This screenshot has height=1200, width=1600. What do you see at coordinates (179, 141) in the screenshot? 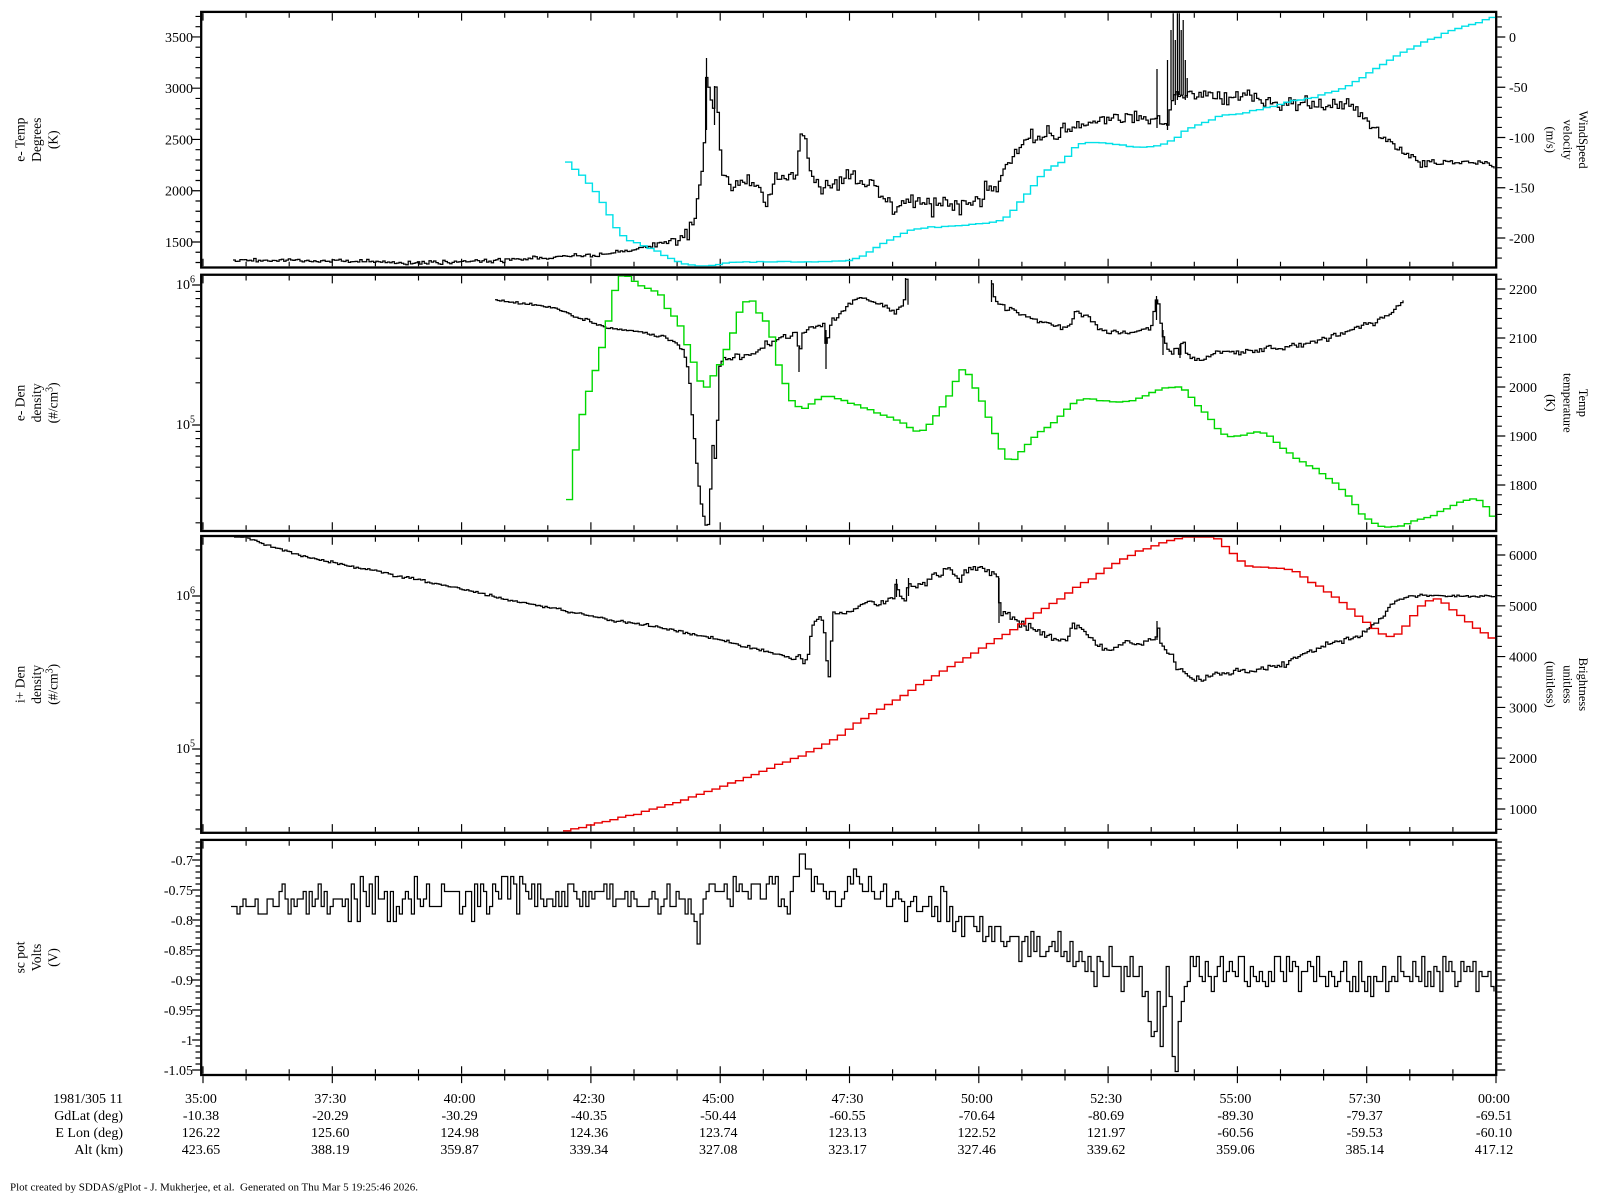
I see `svg-text: 2500` at bounding box center [179, 141].